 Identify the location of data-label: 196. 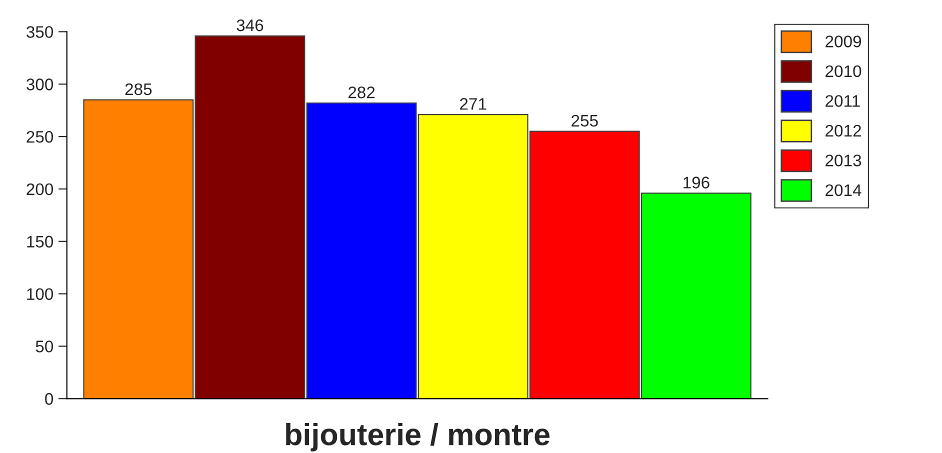
(697, 182).